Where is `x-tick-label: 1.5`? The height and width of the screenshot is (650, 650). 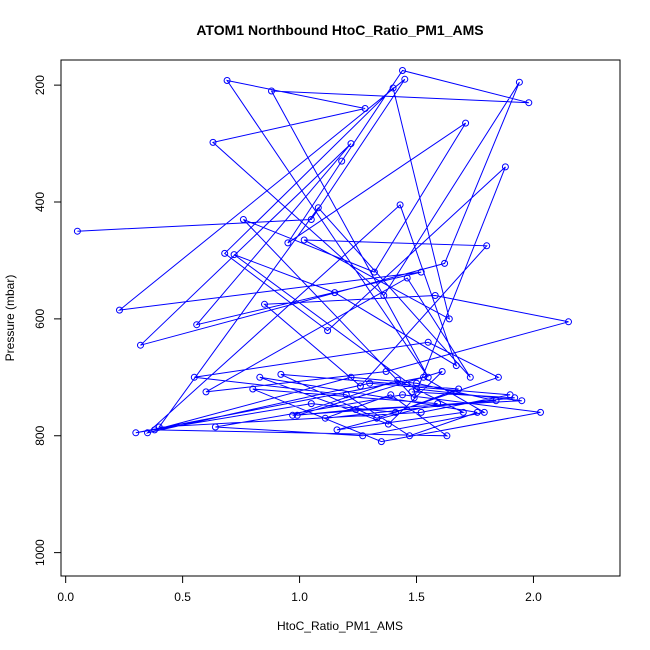 x-tick-label: 1.5 is located at coordinates (416, 597).